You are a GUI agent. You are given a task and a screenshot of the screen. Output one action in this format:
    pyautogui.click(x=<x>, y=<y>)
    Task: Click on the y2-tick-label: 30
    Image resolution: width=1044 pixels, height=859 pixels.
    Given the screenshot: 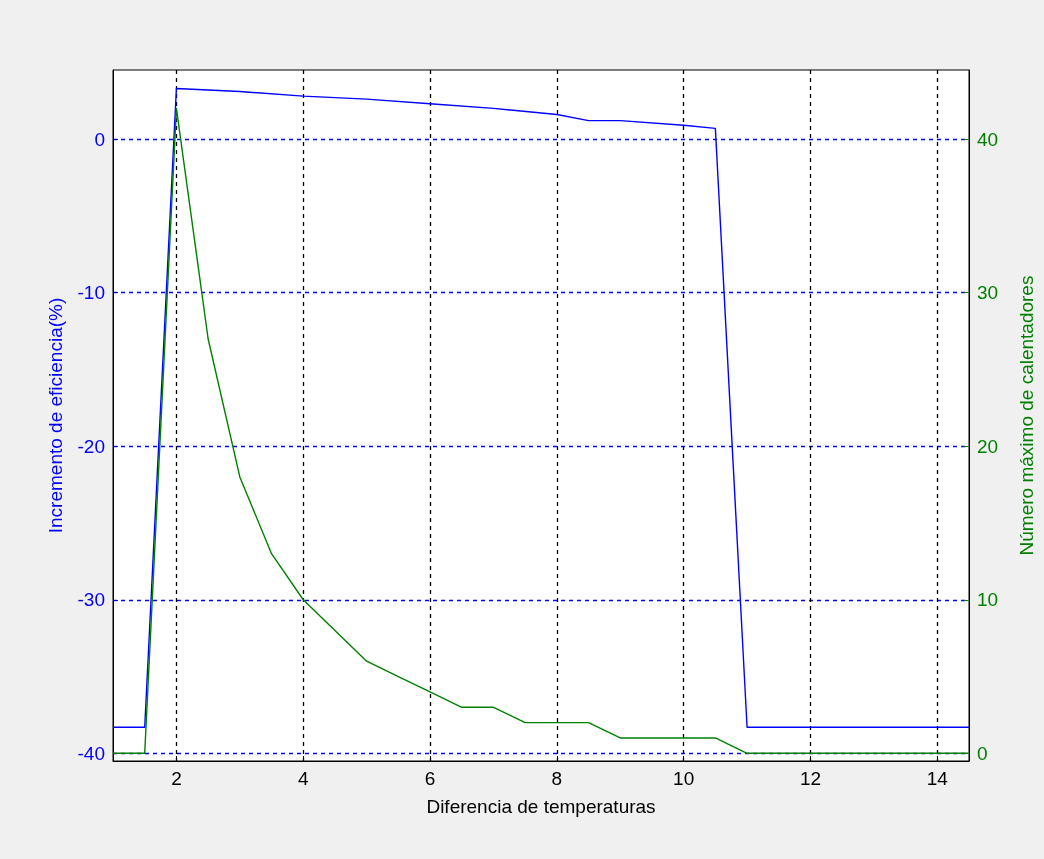 What is the action you would take?
    pyautogui.click(x=988, y=293)
    